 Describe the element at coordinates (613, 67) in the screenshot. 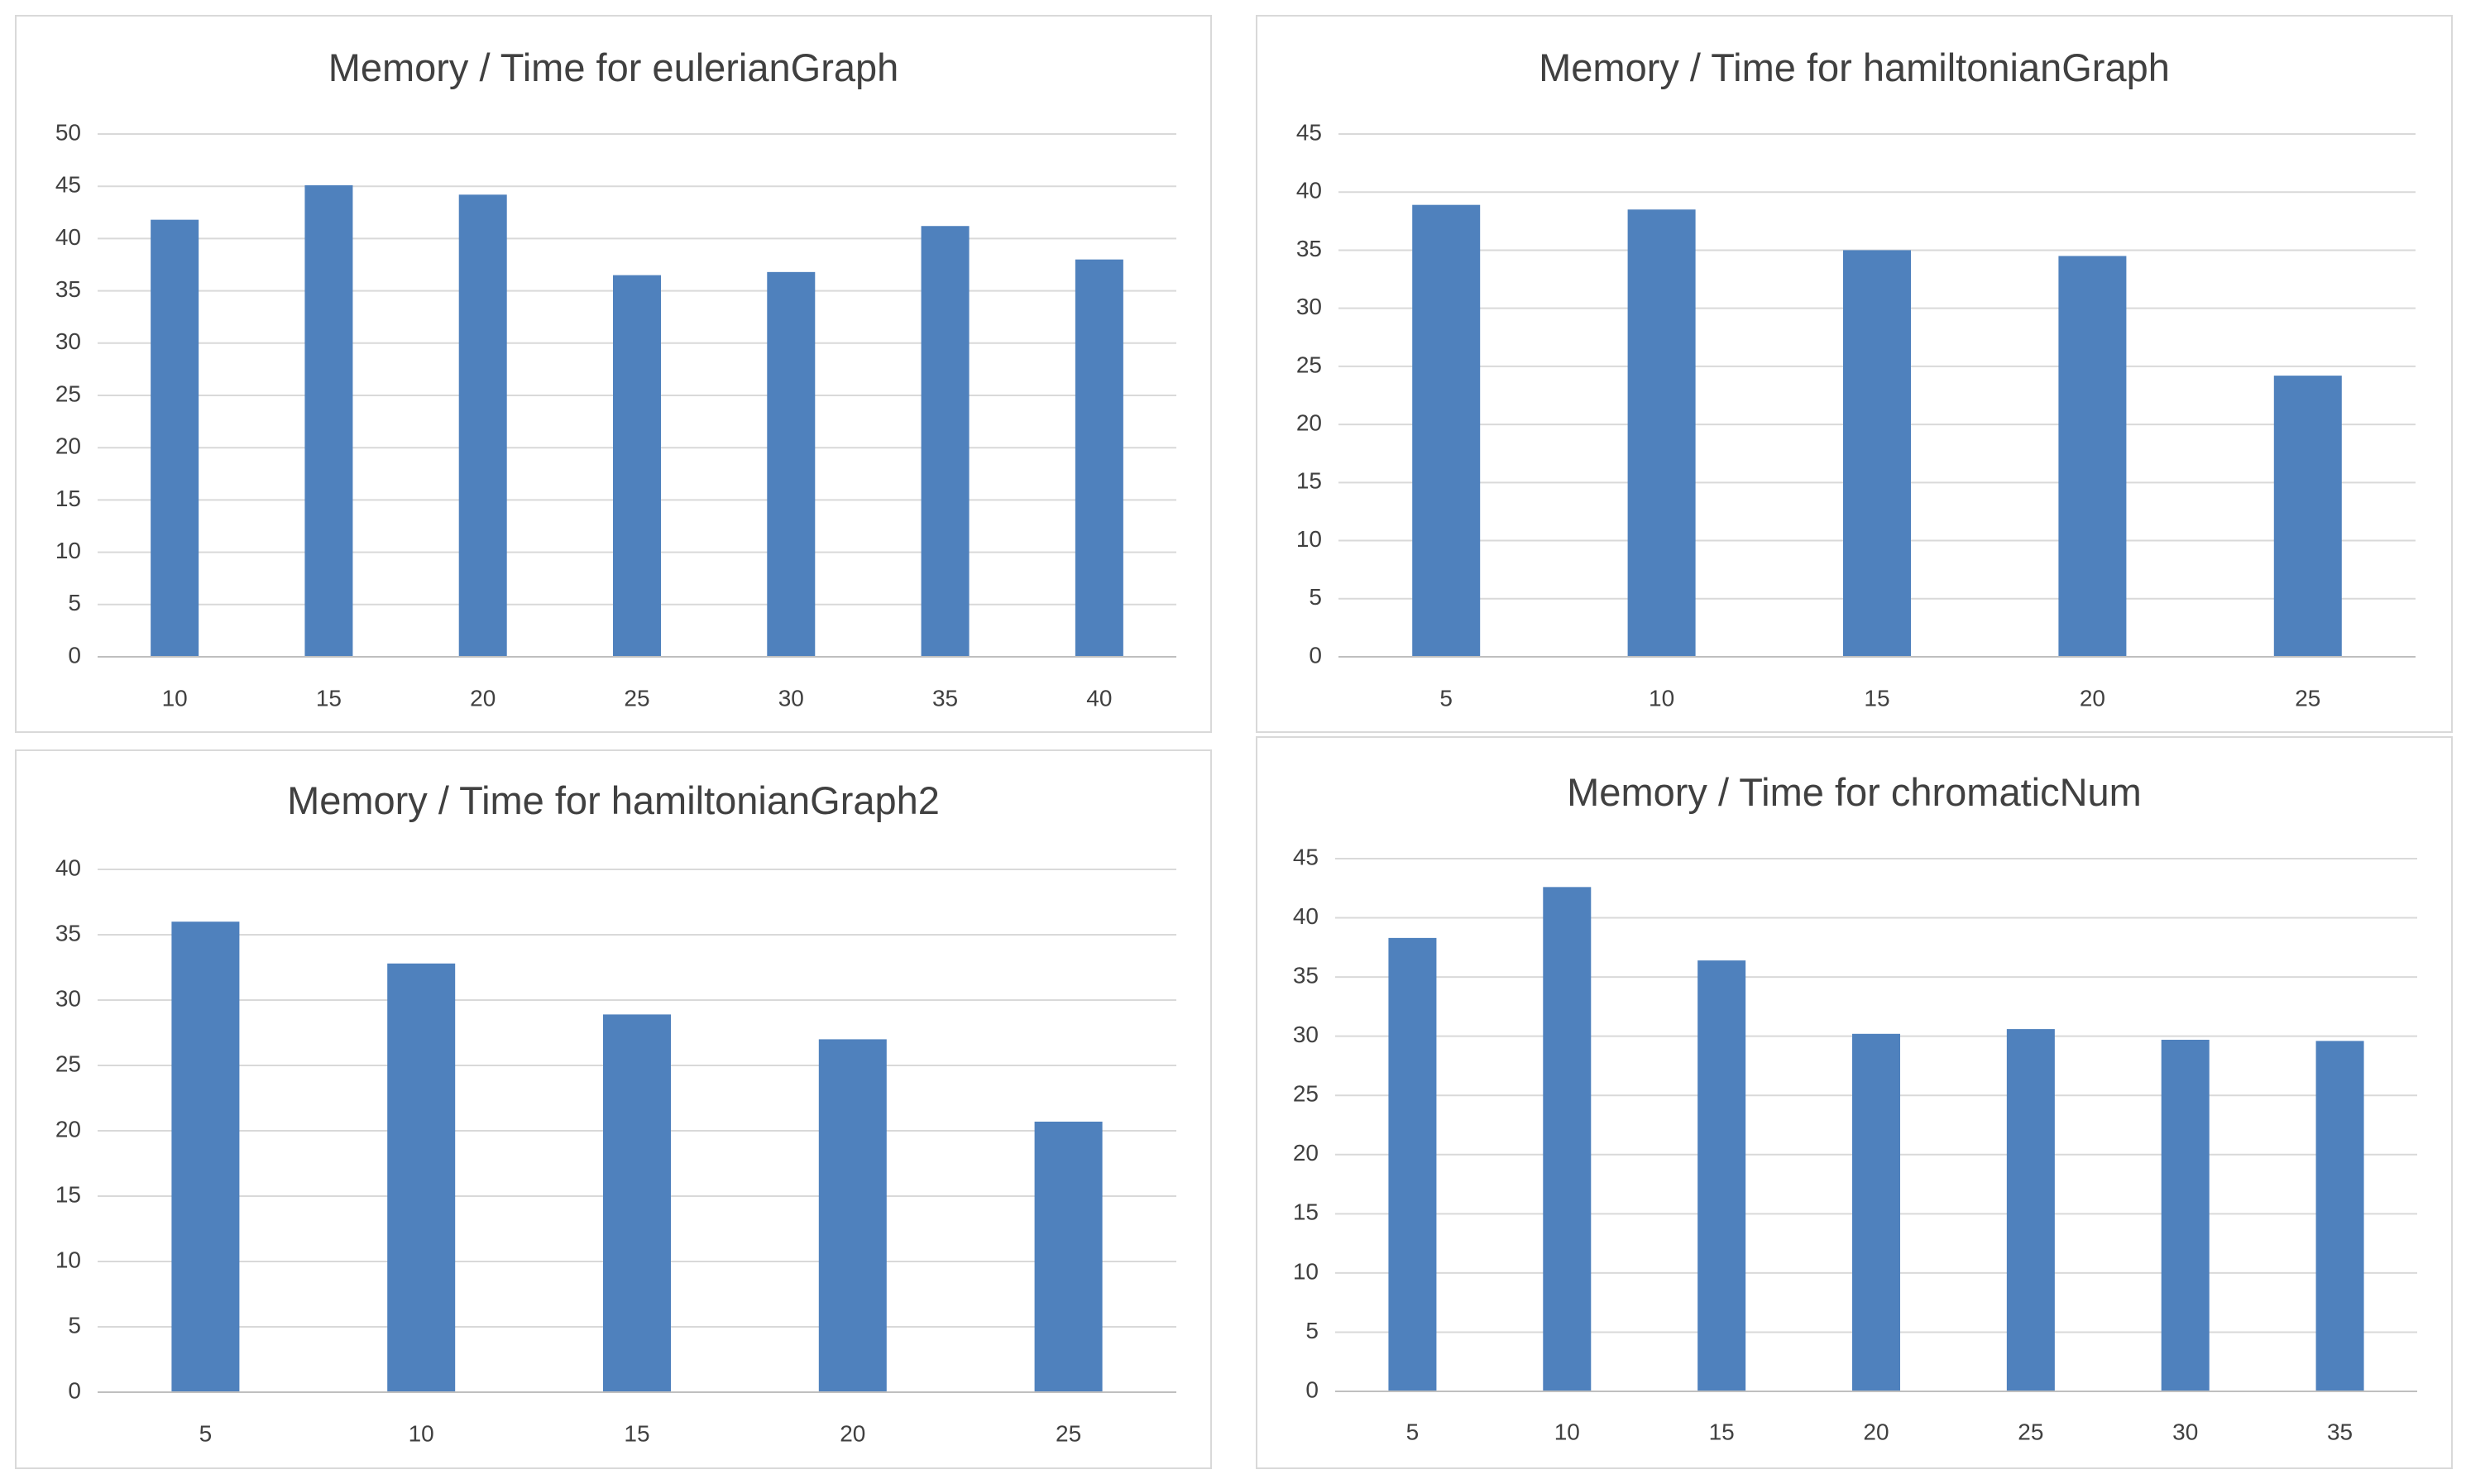

I see `chart-title: Memory / Time for eulerianGraph` at that location.